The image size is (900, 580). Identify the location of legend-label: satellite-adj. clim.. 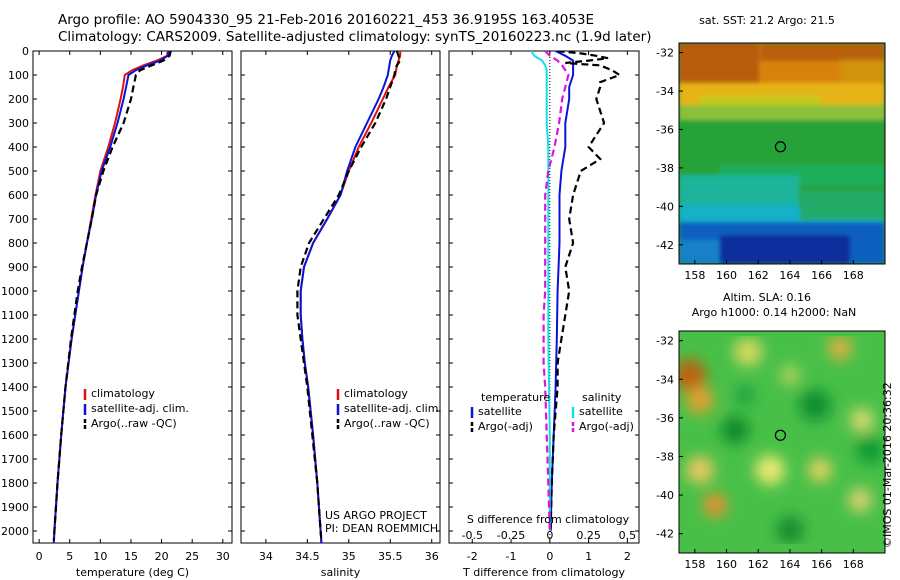
(393, 408).